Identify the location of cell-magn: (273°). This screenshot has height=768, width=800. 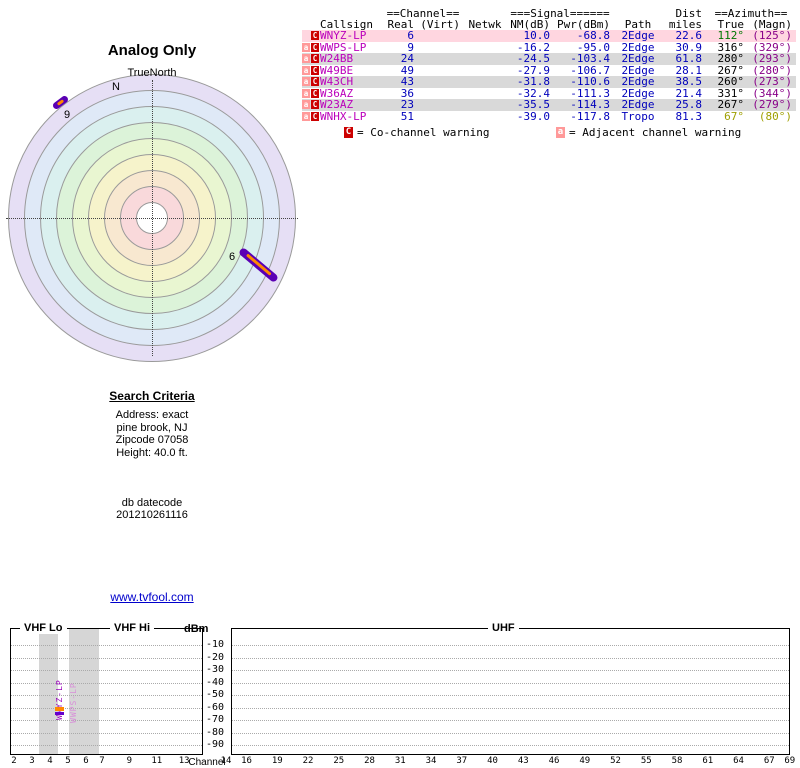
(772, 82).